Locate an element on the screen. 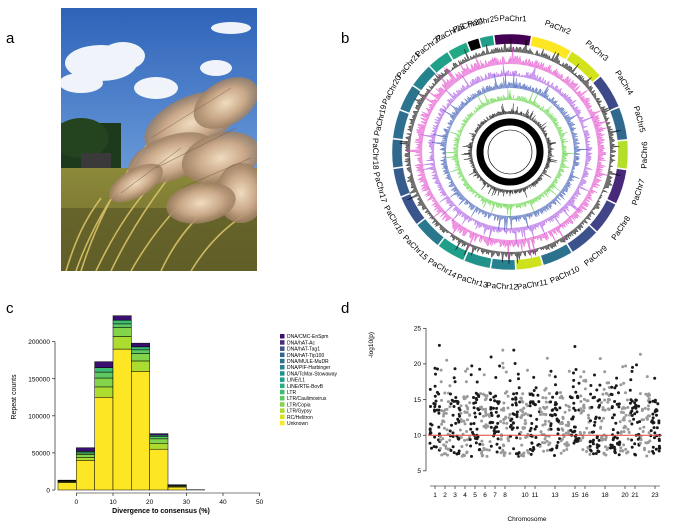 The height and width of the screenshot is (529, 685). chromosome-label: PaChr8 is located at coordinates (621, 228).